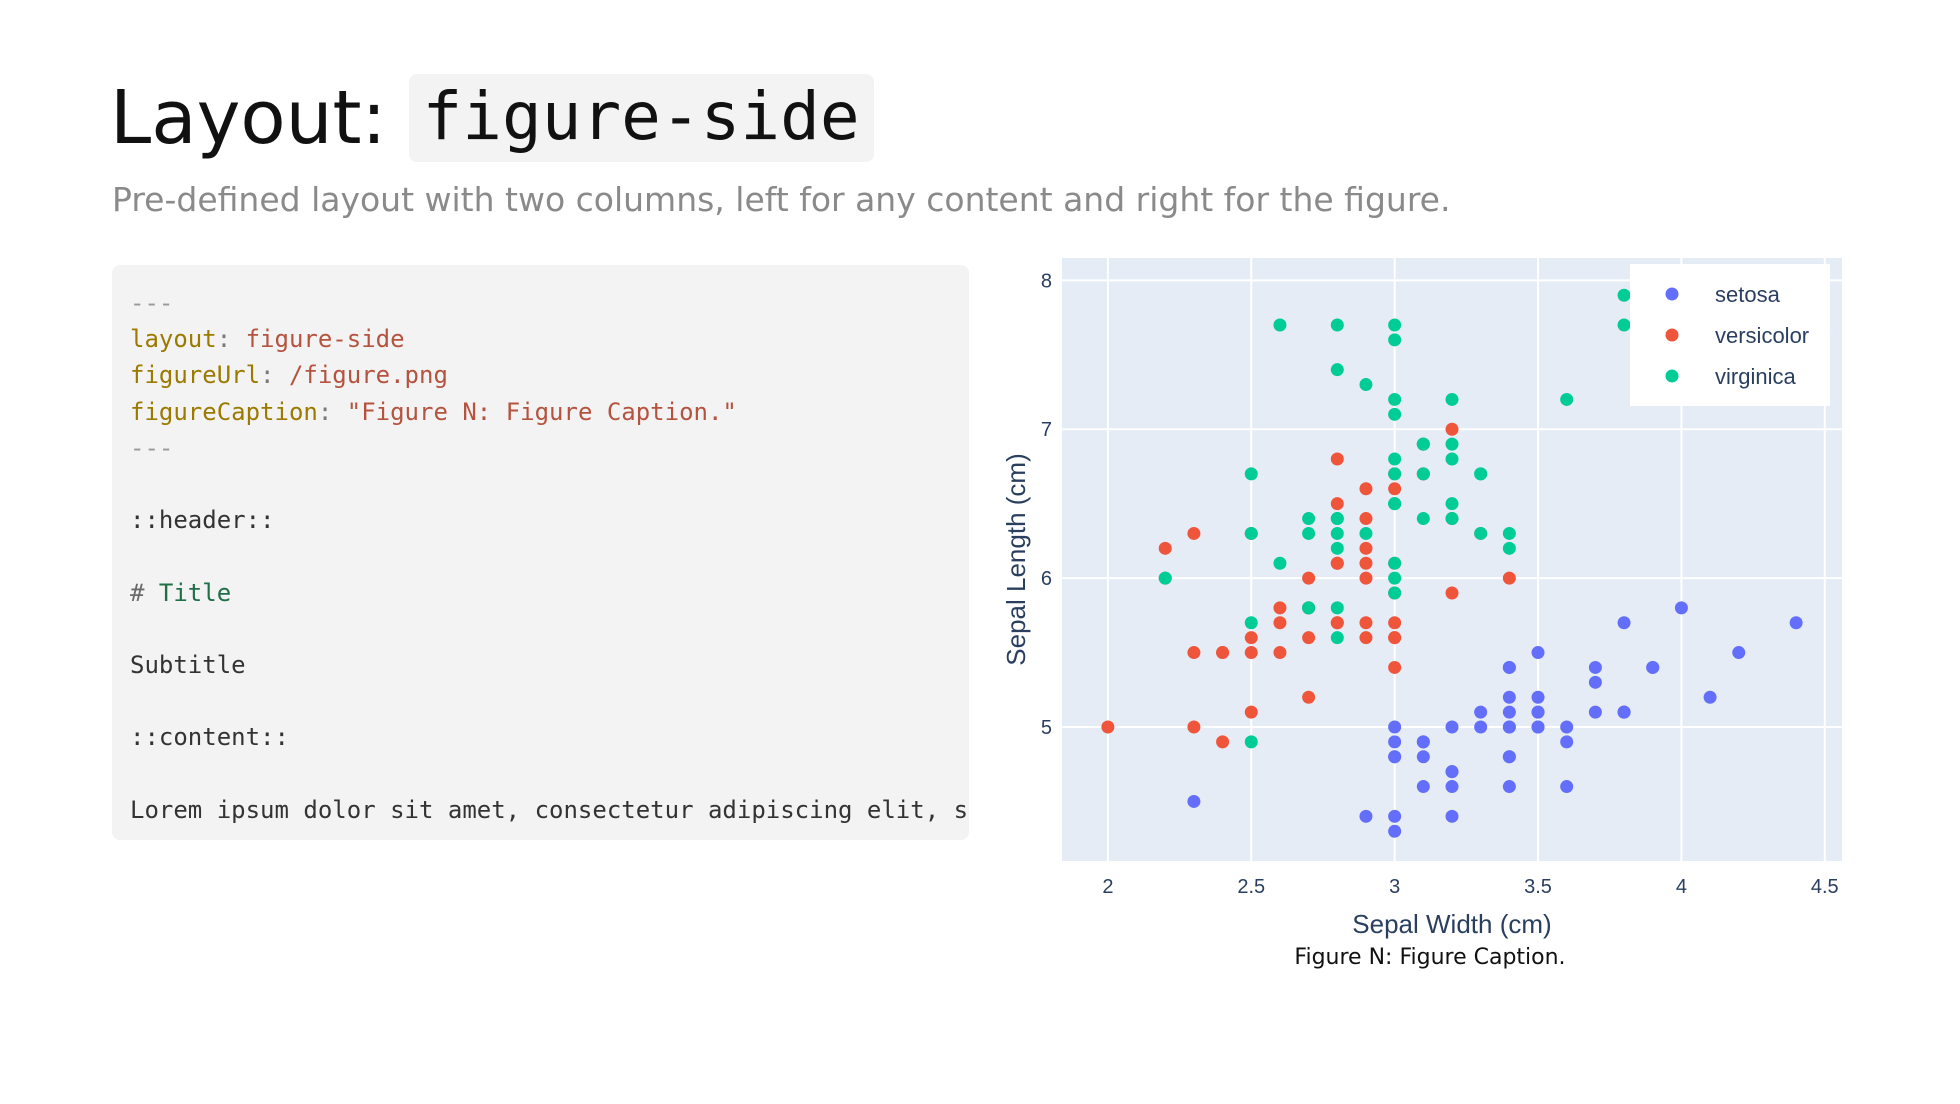 Image resolution: width=1960 pixels, height=1104 pixels. I want to click on y-tick-label: 6, so click(1046, 579).